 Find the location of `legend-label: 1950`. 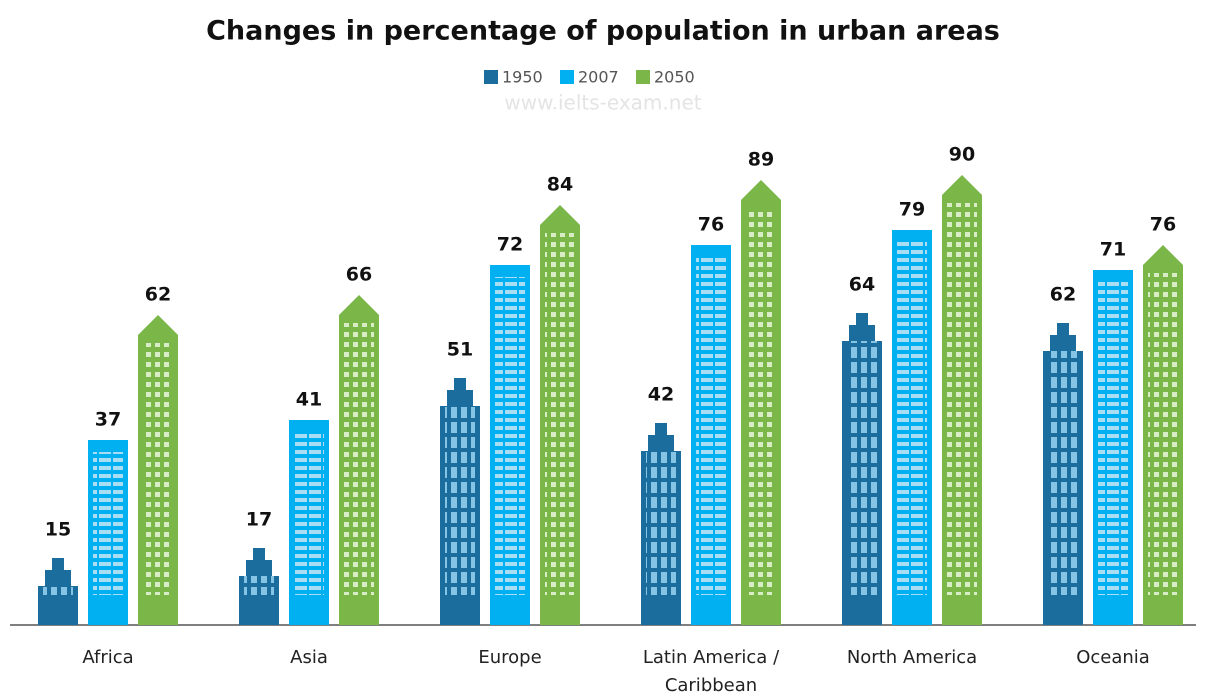

legend-label: 1950 is located at coordinates (522, 77).